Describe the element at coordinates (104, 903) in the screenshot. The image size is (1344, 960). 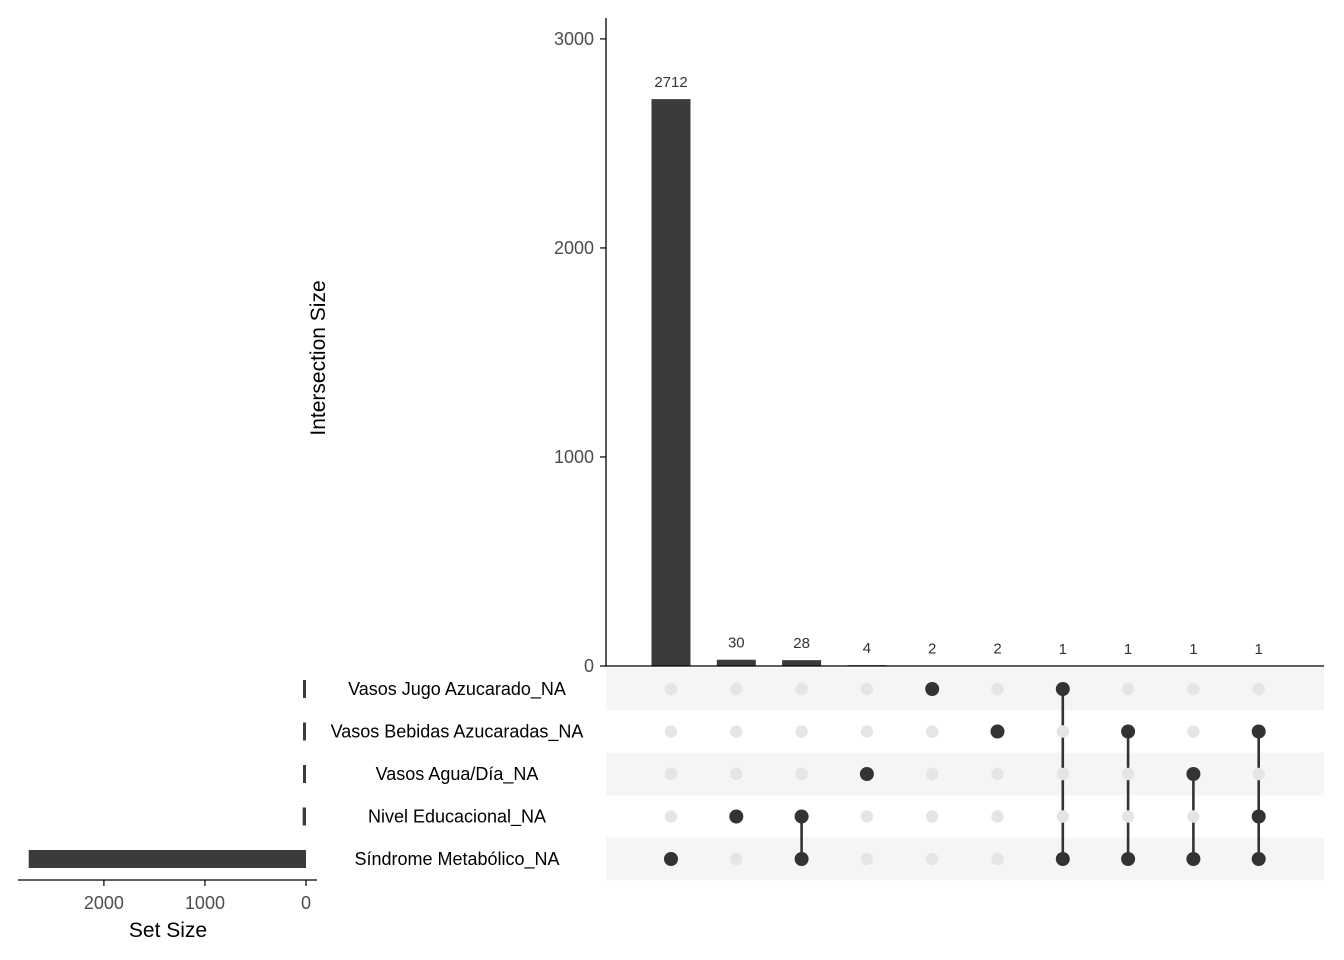
I see `set-size-x-tick-label: 2000` at that location.